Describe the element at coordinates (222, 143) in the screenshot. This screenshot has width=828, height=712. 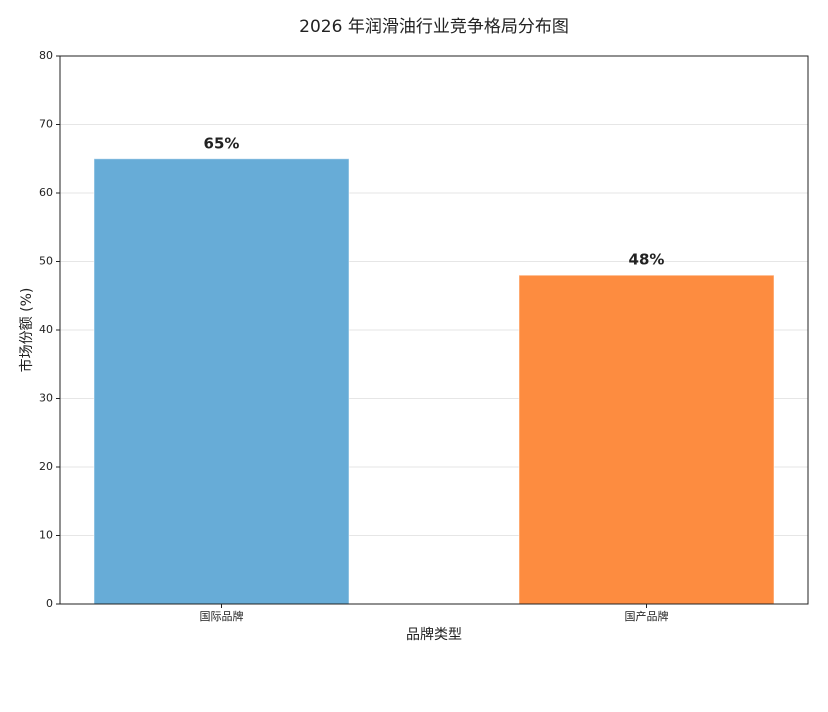
I see `value-label: 65%` at that location.